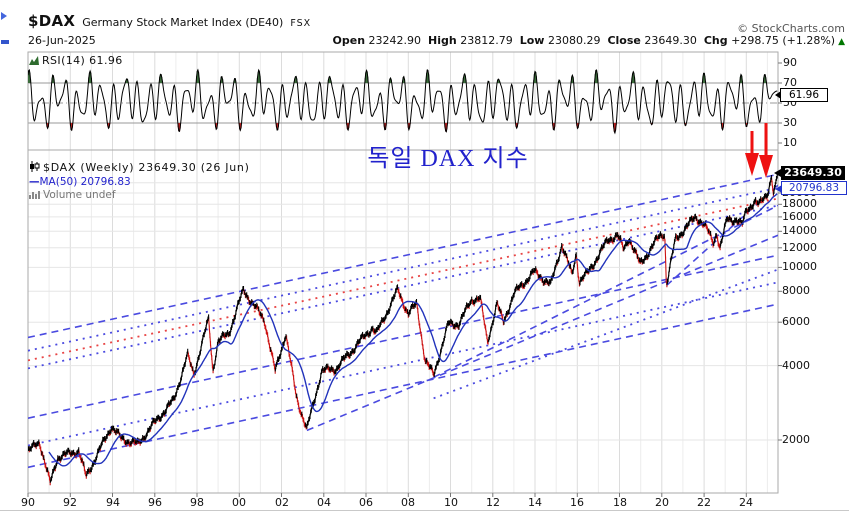 The height and width of the screenshot is (519, 849). I want to click on change-up-triangle-icon: ▲, so click(841, 42).